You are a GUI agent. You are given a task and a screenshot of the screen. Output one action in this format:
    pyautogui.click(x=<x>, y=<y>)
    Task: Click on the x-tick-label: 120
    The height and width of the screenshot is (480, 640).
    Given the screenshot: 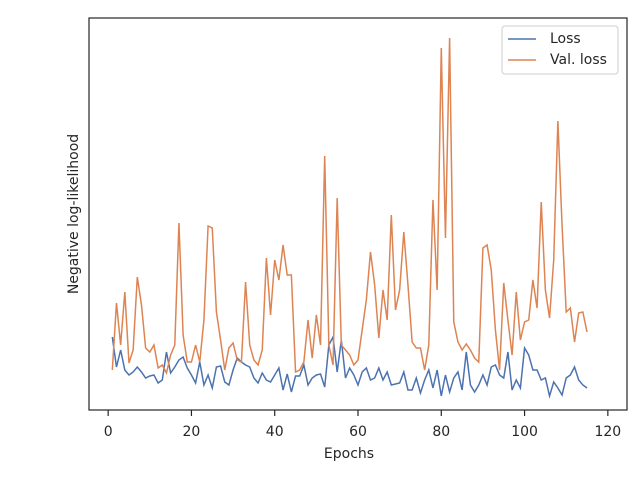 What is the action you would take?
    pyautogui.click(x=607, y=432)
    